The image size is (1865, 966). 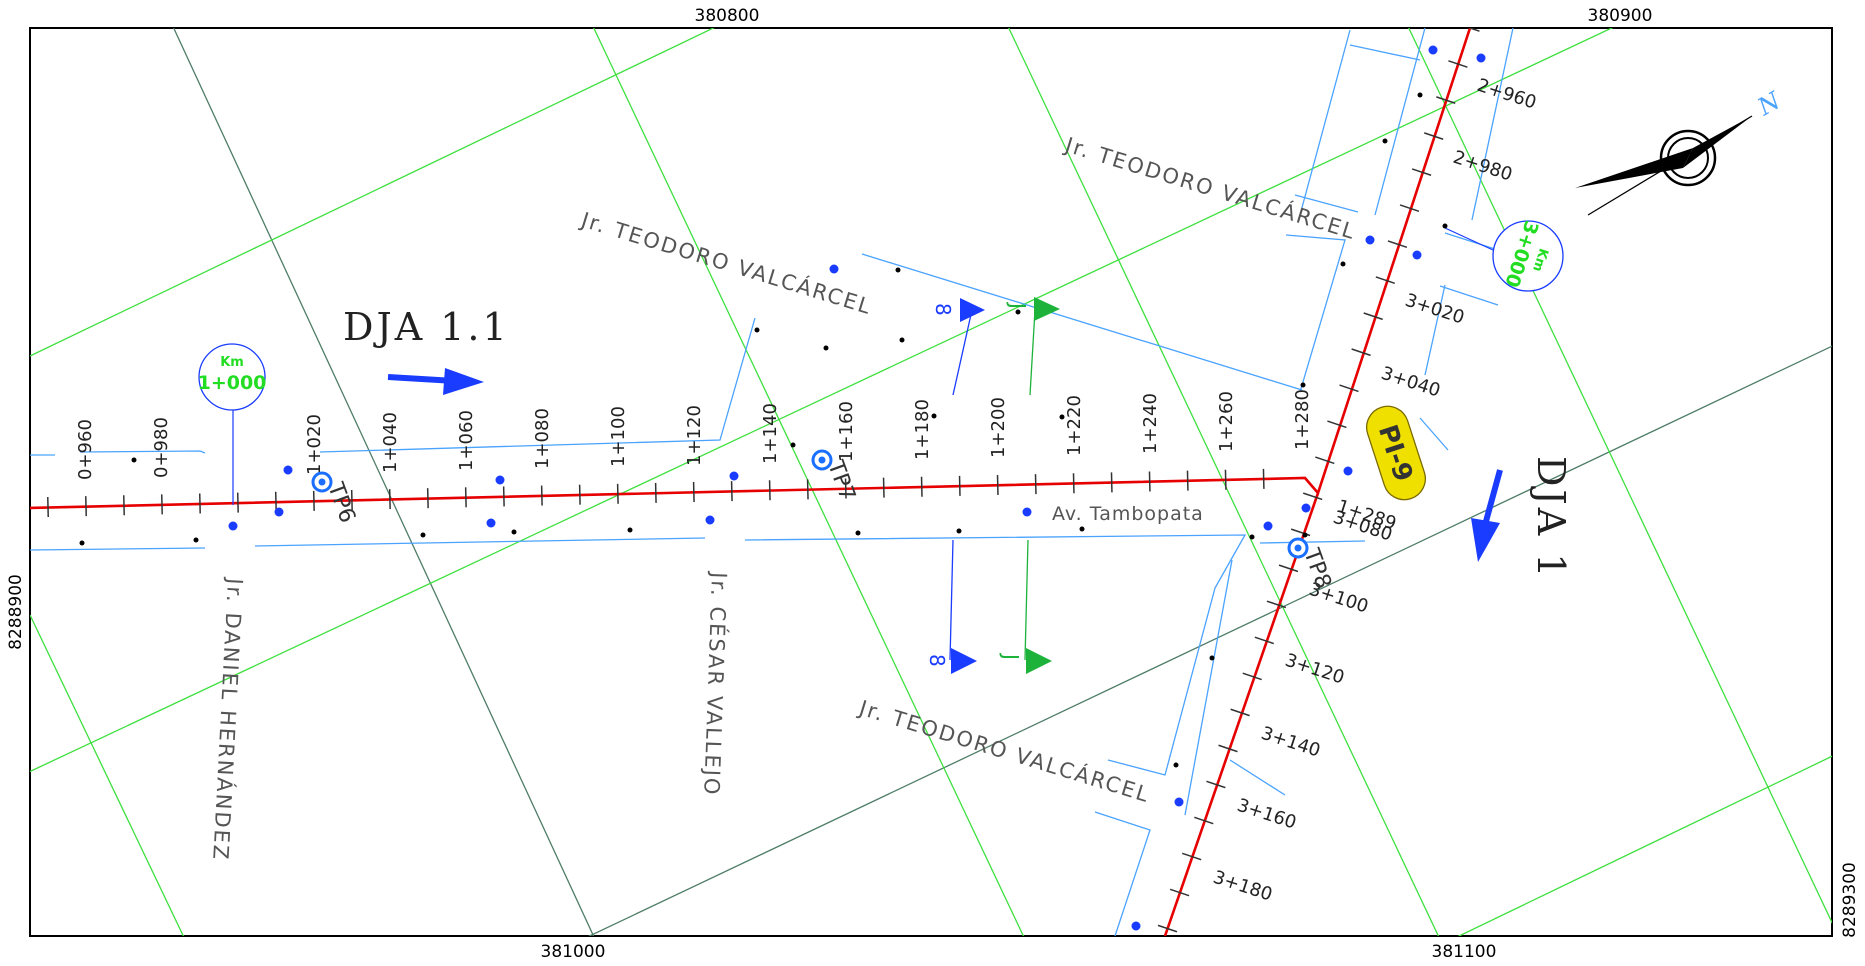 I want to click on station-label: 0+960, so click(x=85, y=449).